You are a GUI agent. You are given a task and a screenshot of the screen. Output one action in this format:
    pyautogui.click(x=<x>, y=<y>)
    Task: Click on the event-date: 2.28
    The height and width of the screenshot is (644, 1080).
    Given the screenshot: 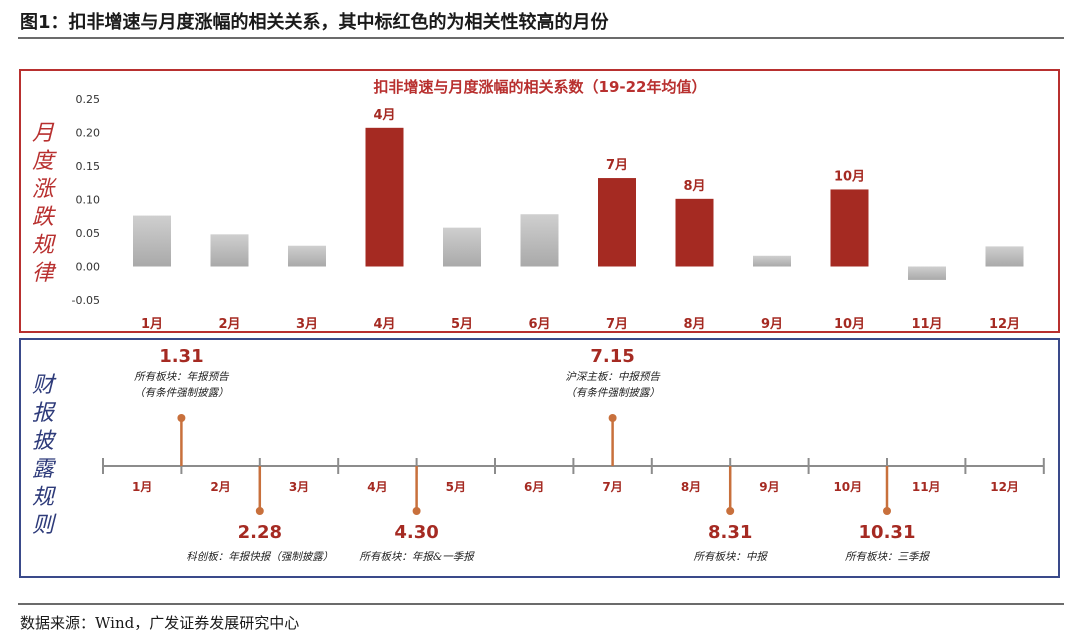 What is the action you would take?
    pyautogui.click(x=260, y=532)
    